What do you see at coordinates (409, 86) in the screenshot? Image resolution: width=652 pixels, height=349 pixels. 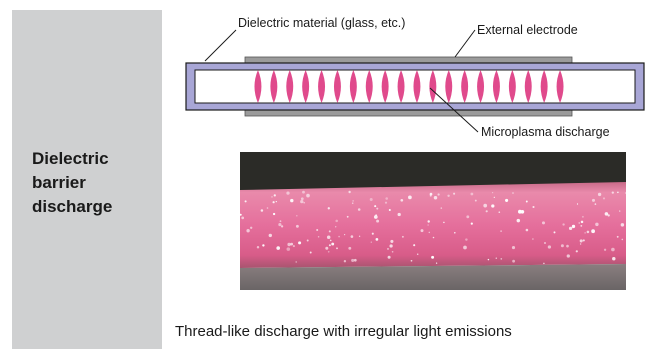 I see `microplasma-filaments` at bounding box center [409, 86].